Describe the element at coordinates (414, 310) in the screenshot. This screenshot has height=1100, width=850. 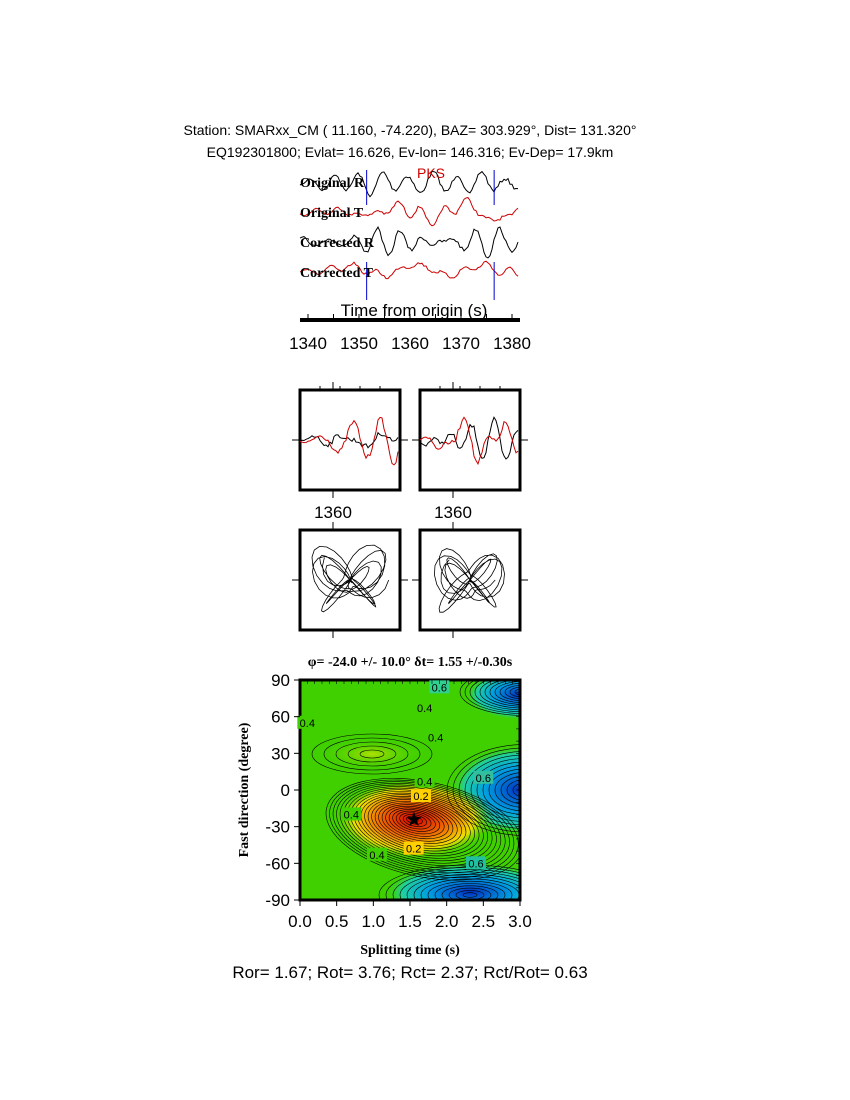
I see `time-axis-label: Time from origin (s)` at that location.